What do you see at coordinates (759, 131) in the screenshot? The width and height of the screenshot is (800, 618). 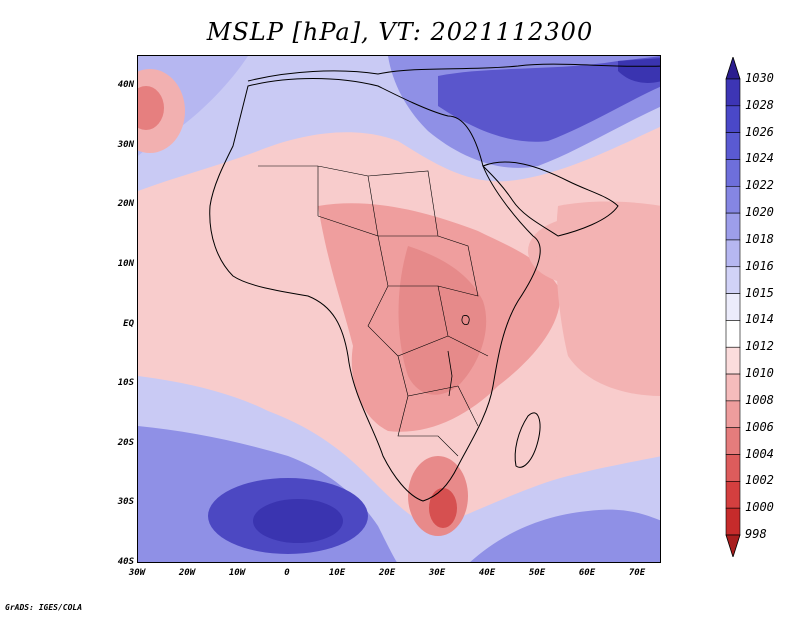 I see `colorbar-label: 1026` at bounding box center [759, 131].